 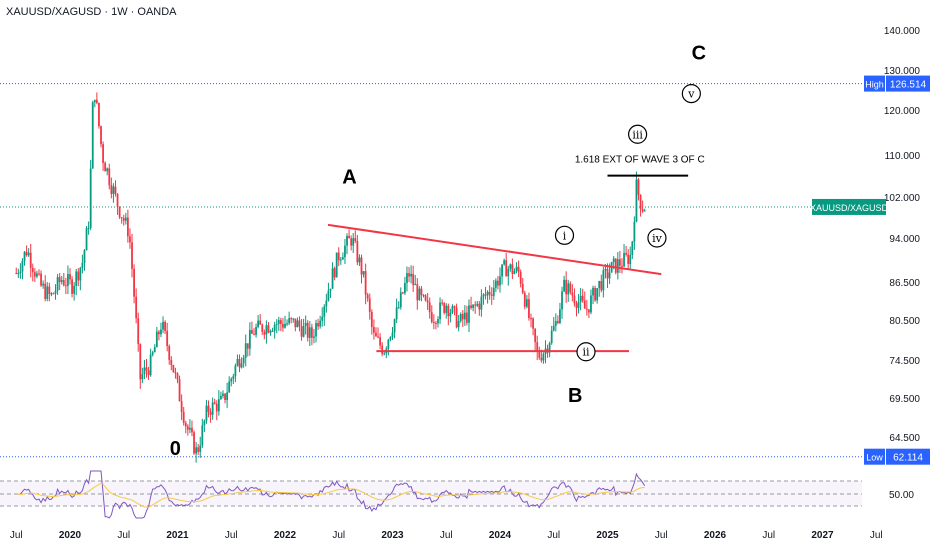 What do you see at coordinates (500, 535) in the screenshot?
I see `x-tick-label: 2024` at bounding box center [500, 535].